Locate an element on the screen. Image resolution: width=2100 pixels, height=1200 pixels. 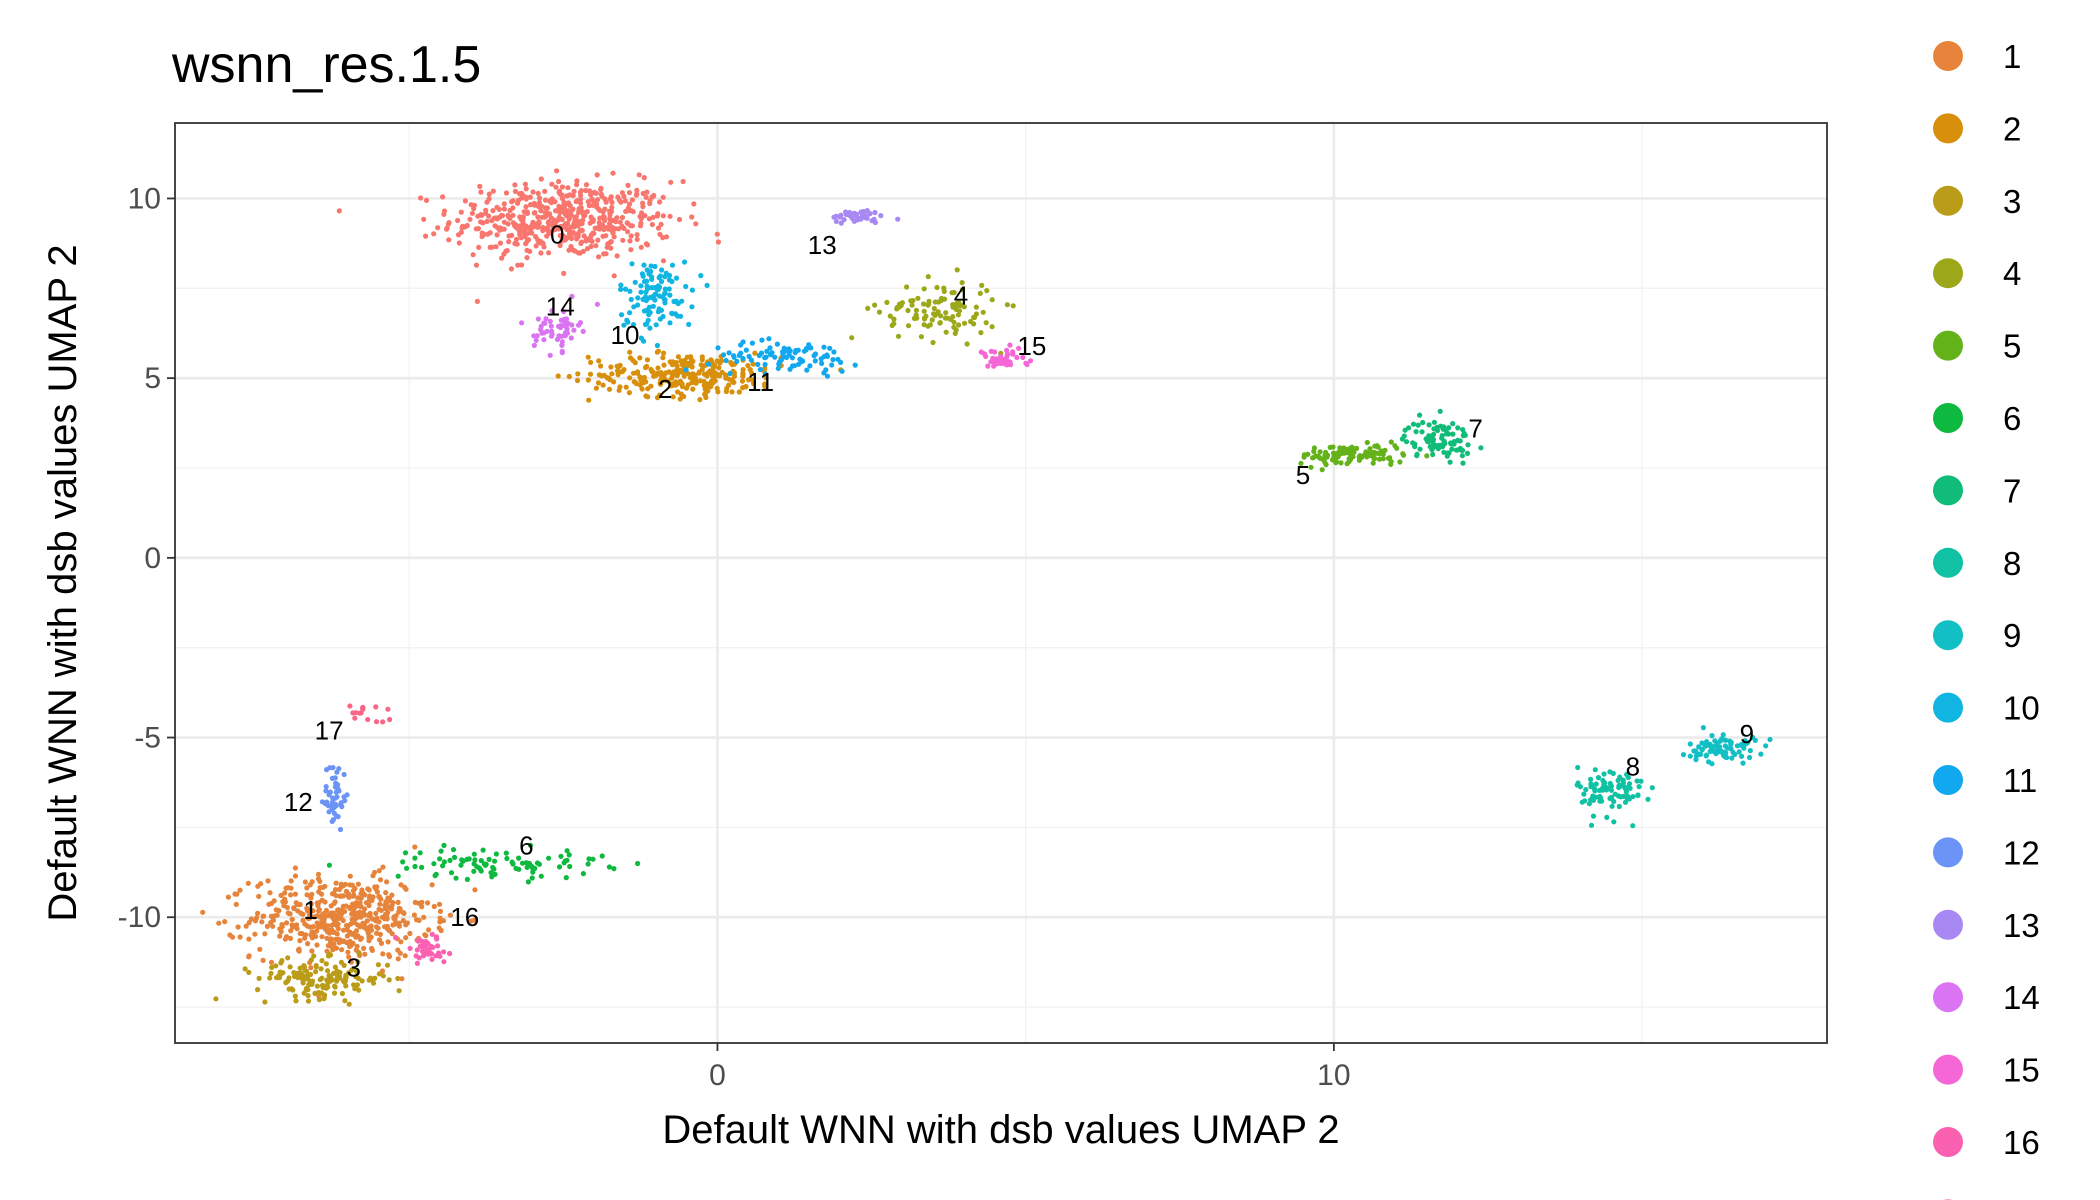
cluster-label-9: 9 is located at coordinates (1747, 734).